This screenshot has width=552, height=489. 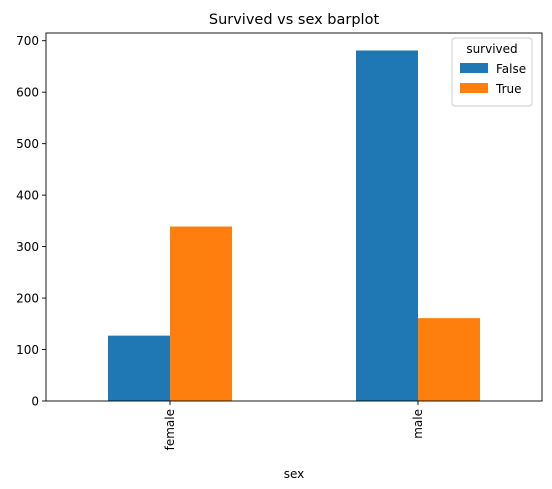 What do you see at coordinates (511, 69) in the screenshot?
I see `legend-label-false: False` at bounding box center [511, 69].